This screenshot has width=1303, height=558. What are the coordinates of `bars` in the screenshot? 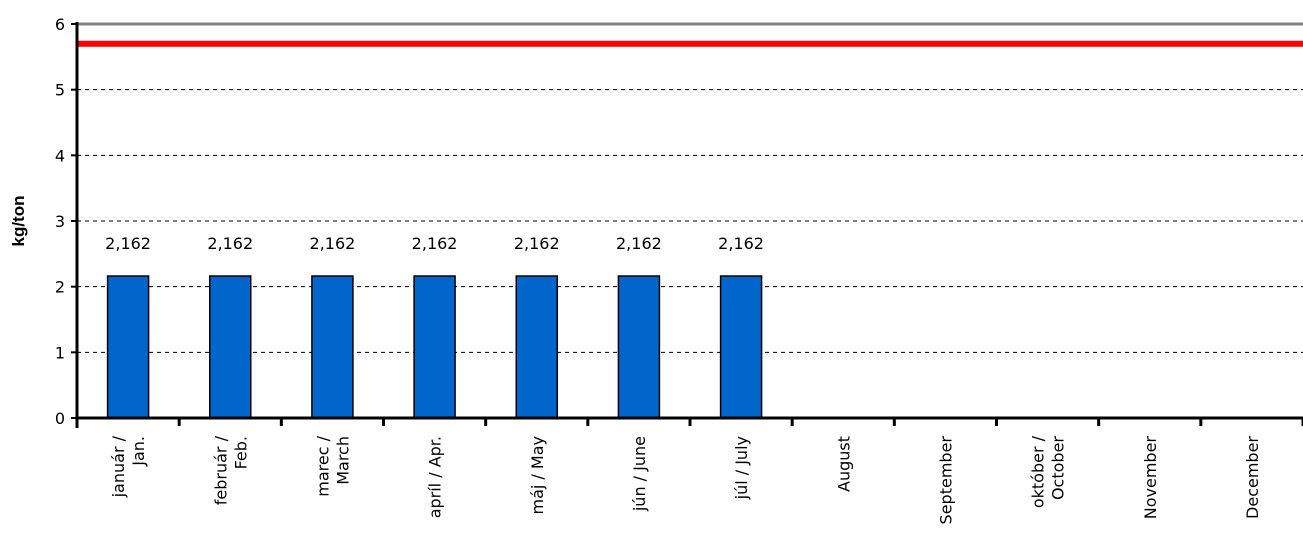 It's located at (434, 347).